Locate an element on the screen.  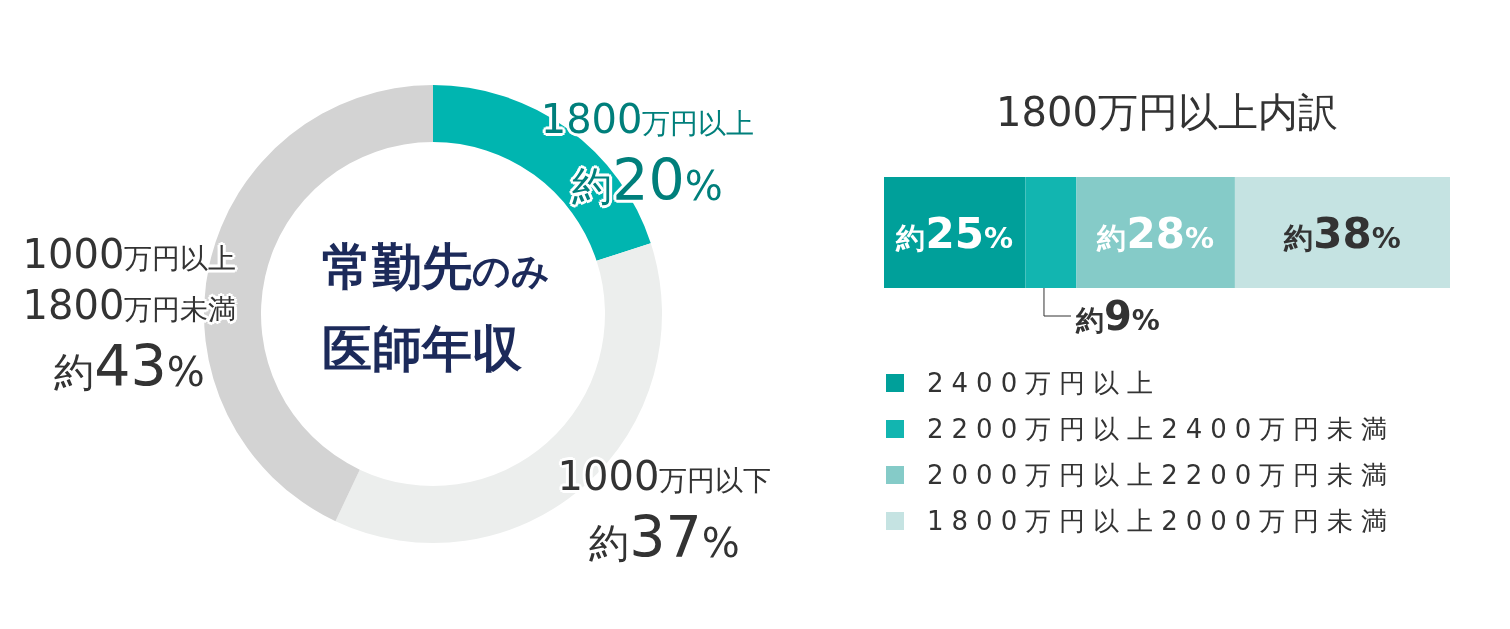
legend-label: 1800万円以上2000万円未満 is located at coordinates (1161, 521).